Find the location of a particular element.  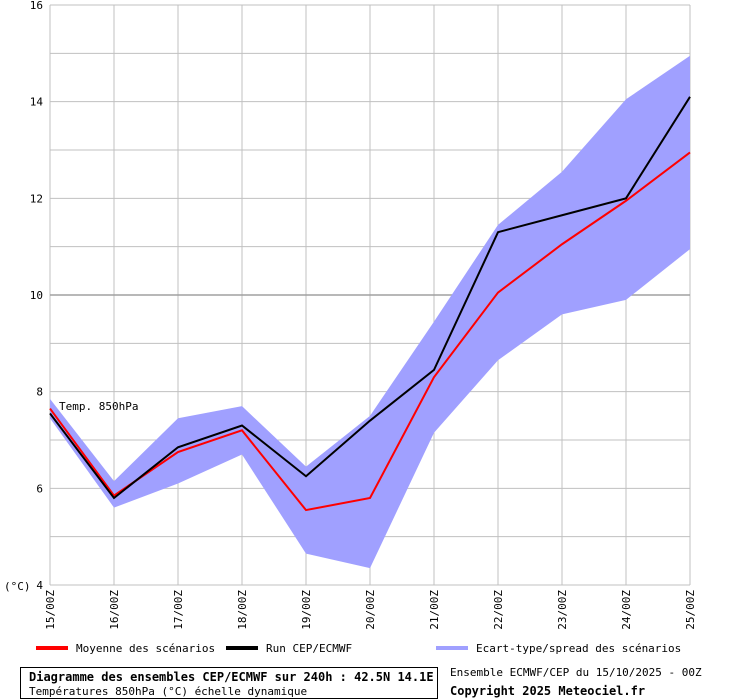

legend-item-spread: Ecart-type/spread des scénarios is located at coordinates (558, 648).